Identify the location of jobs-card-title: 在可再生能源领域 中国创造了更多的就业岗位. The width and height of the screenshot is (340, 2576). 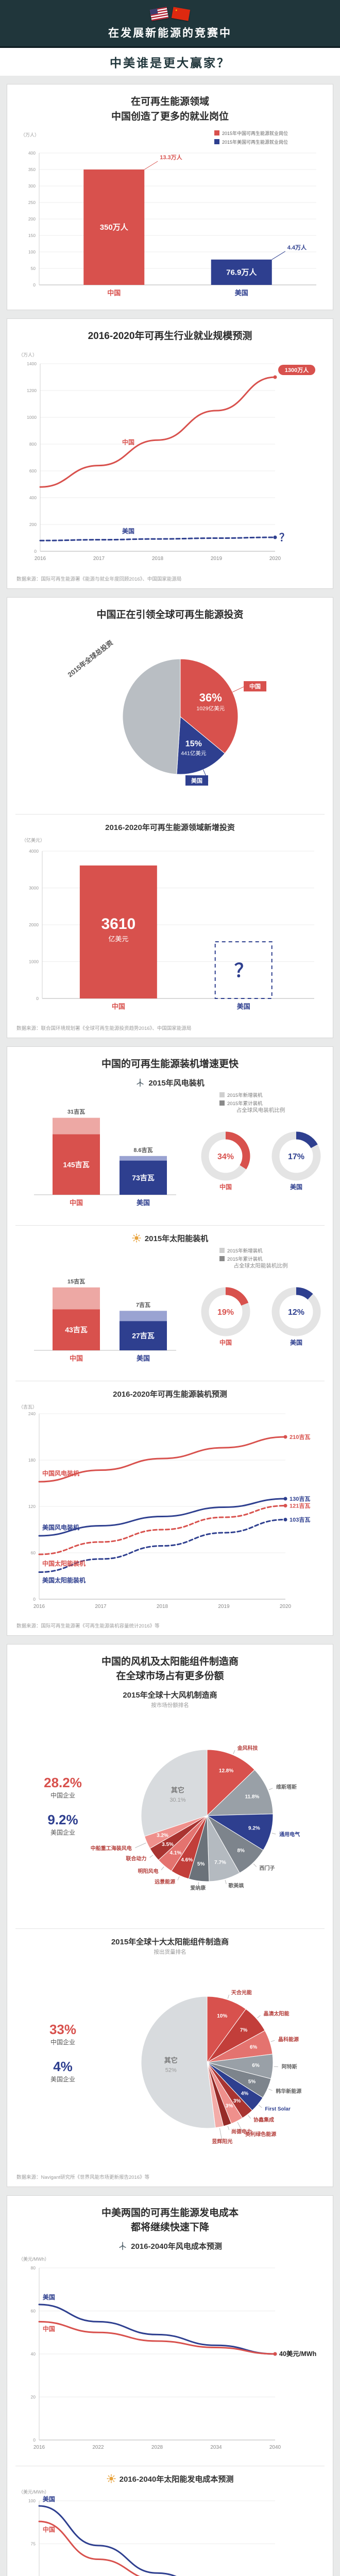
(170, 109).